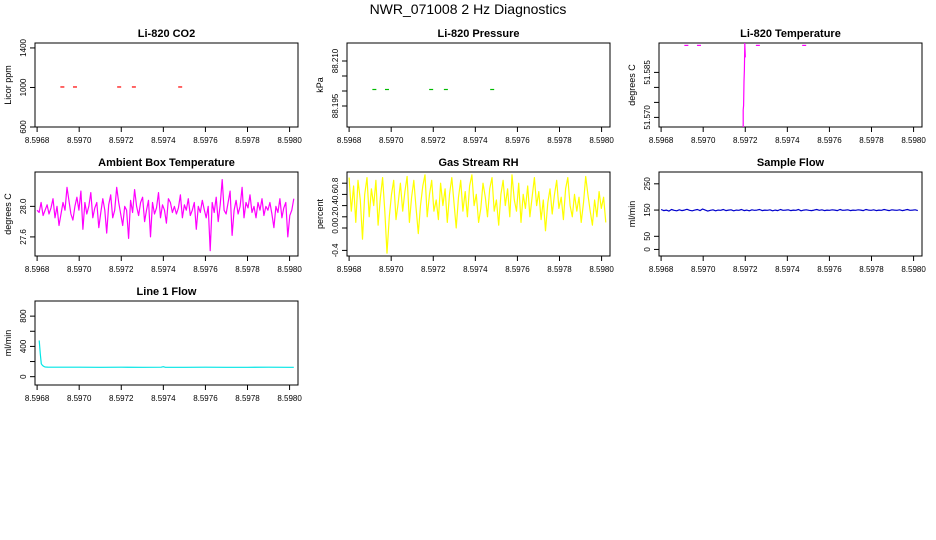 The width and height of the screenshot is (936, 540). I want to click on y-tick-label: 88.195, so click(335, 105).